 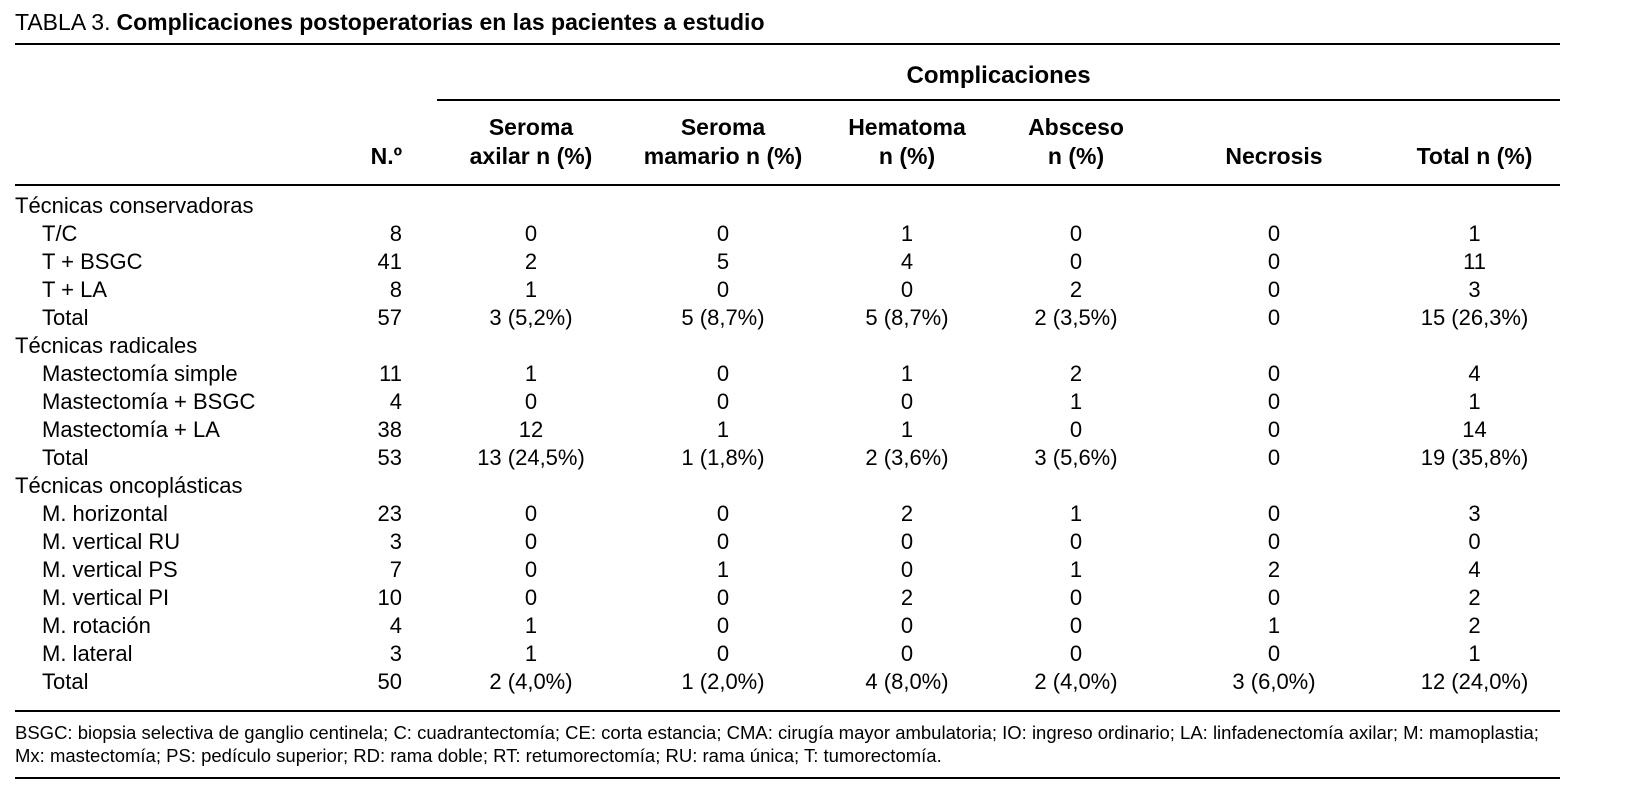 I want to click on col-header-seroma-axilar: Seroma axilar n (%), so click(x=531, y=143).